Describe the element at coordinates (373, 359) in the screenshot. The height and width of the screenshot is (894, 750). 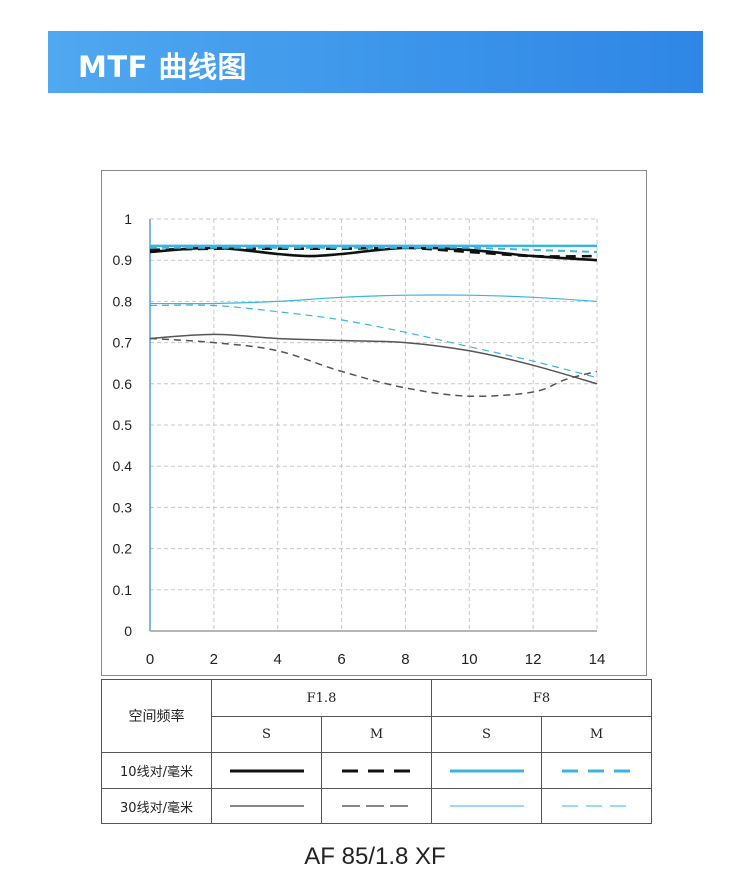
I see `series-line-f18-30lp-s` at that location.